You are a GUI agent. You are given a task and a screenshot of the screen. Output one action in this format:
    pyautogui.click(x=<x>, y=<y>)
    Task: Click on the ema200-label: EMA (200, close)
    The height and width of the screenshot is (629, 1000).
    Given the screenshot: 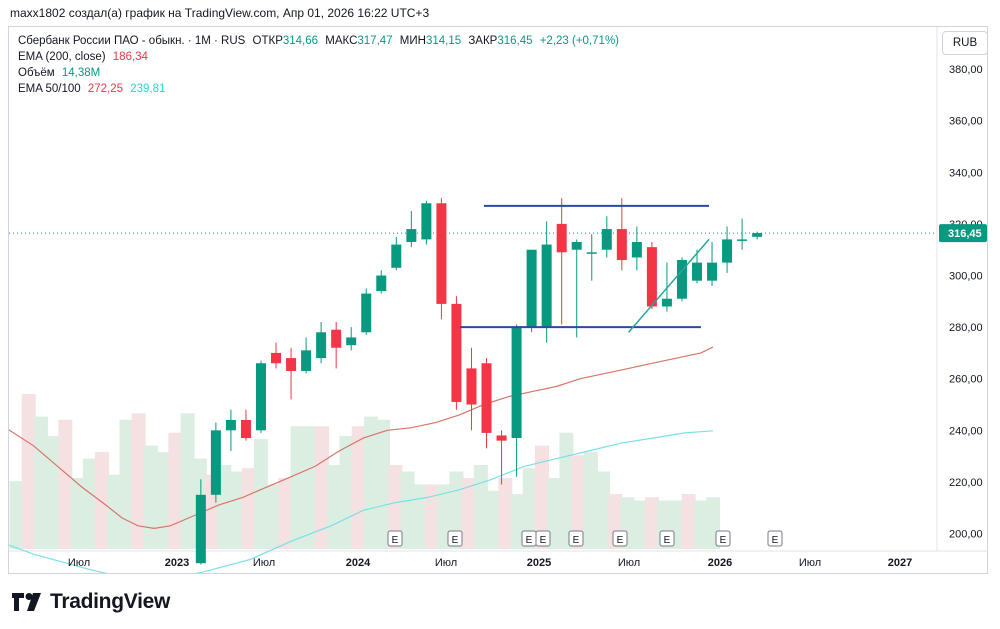 What is the action you would take?
    pyautogui.click(x=62, y=57)
    